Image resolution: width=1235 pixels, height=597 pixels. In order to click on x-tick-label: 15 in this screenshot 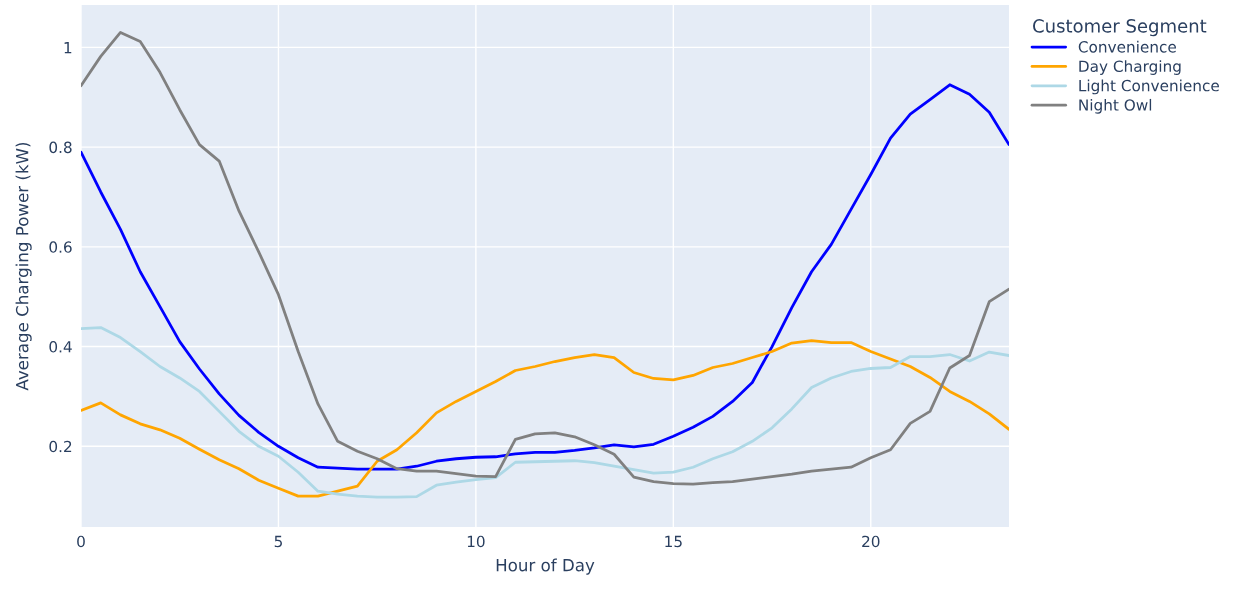, I will do `click(673, 541)`.